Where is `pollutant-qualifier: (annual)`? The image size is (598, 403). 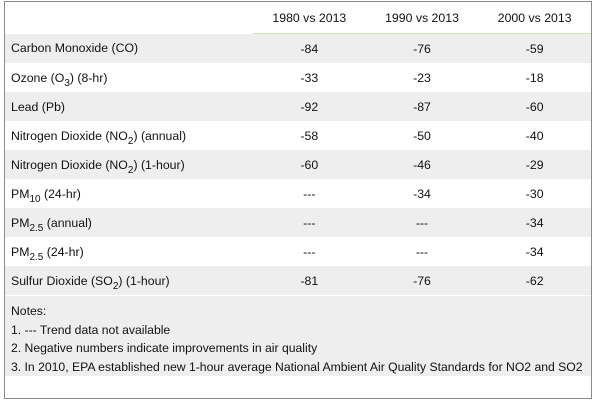 pollutant-qualifier: (annual) is located at coordinates (67, 222).